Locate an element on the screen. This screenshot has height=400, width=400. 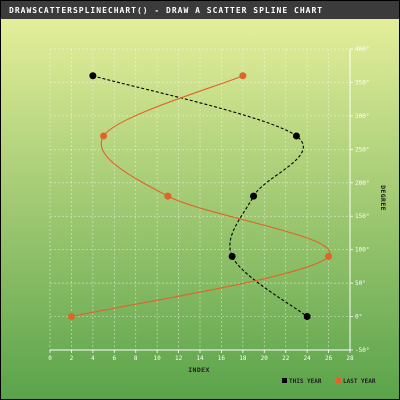
x-tick-label: 22 is located at coordinates (286, 358).